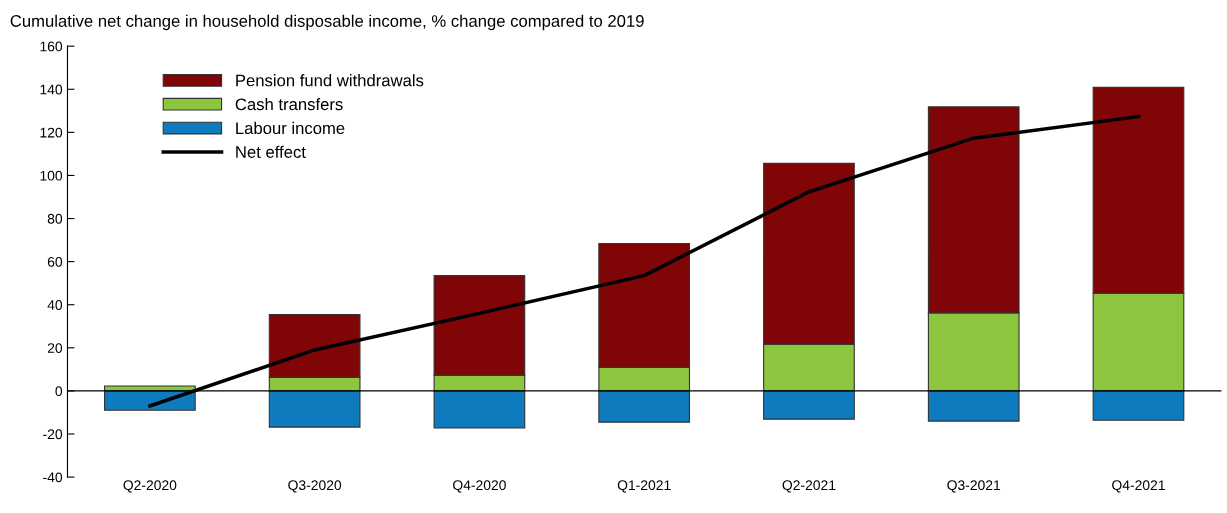 This screenshot has width=1227, height=513. What do you see at coordinates (289, 104) in the screenshot?
I see `legend-label: Cash transfers` at bounding box center [289, 104].